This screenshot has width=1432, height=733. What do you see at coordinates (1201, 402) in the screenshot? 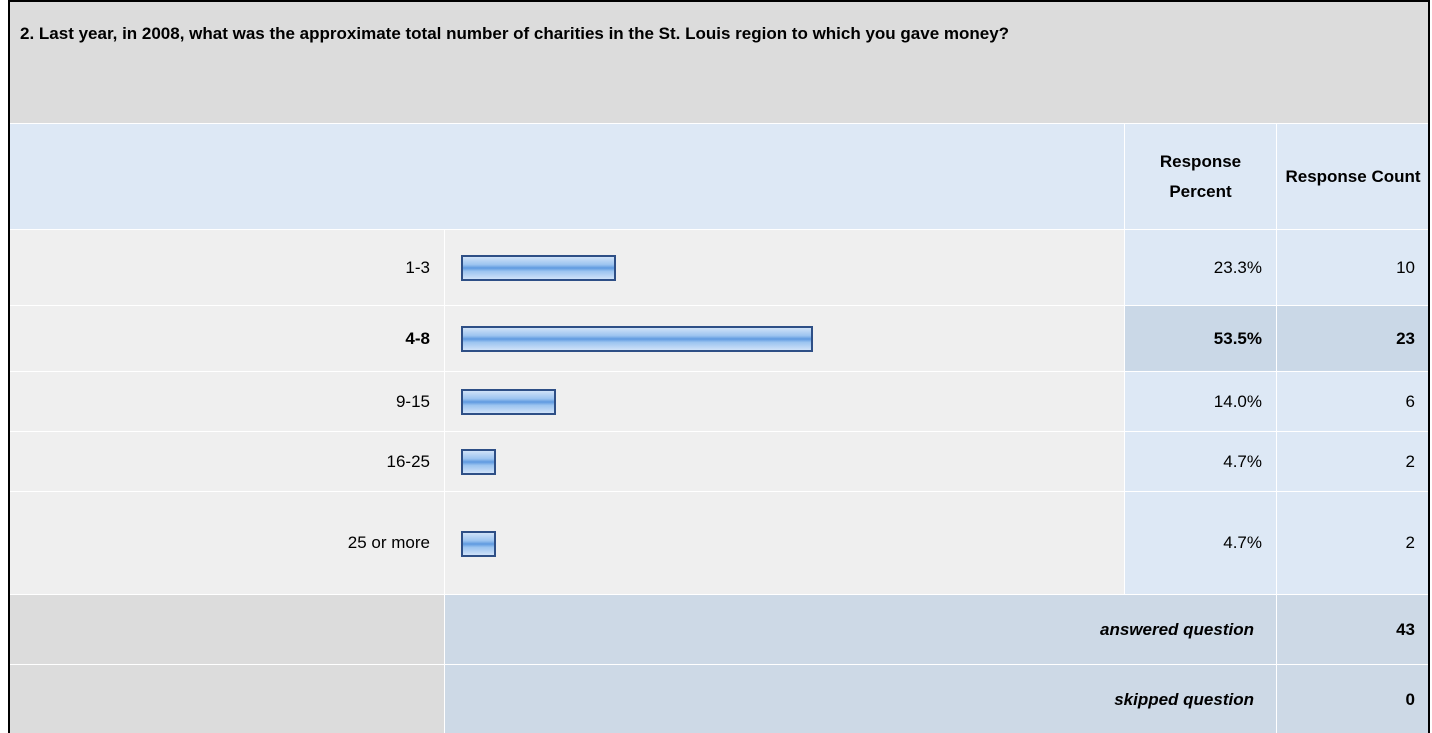
I see `percent-cell: 14.0%` at bounding box center [1201, 402].